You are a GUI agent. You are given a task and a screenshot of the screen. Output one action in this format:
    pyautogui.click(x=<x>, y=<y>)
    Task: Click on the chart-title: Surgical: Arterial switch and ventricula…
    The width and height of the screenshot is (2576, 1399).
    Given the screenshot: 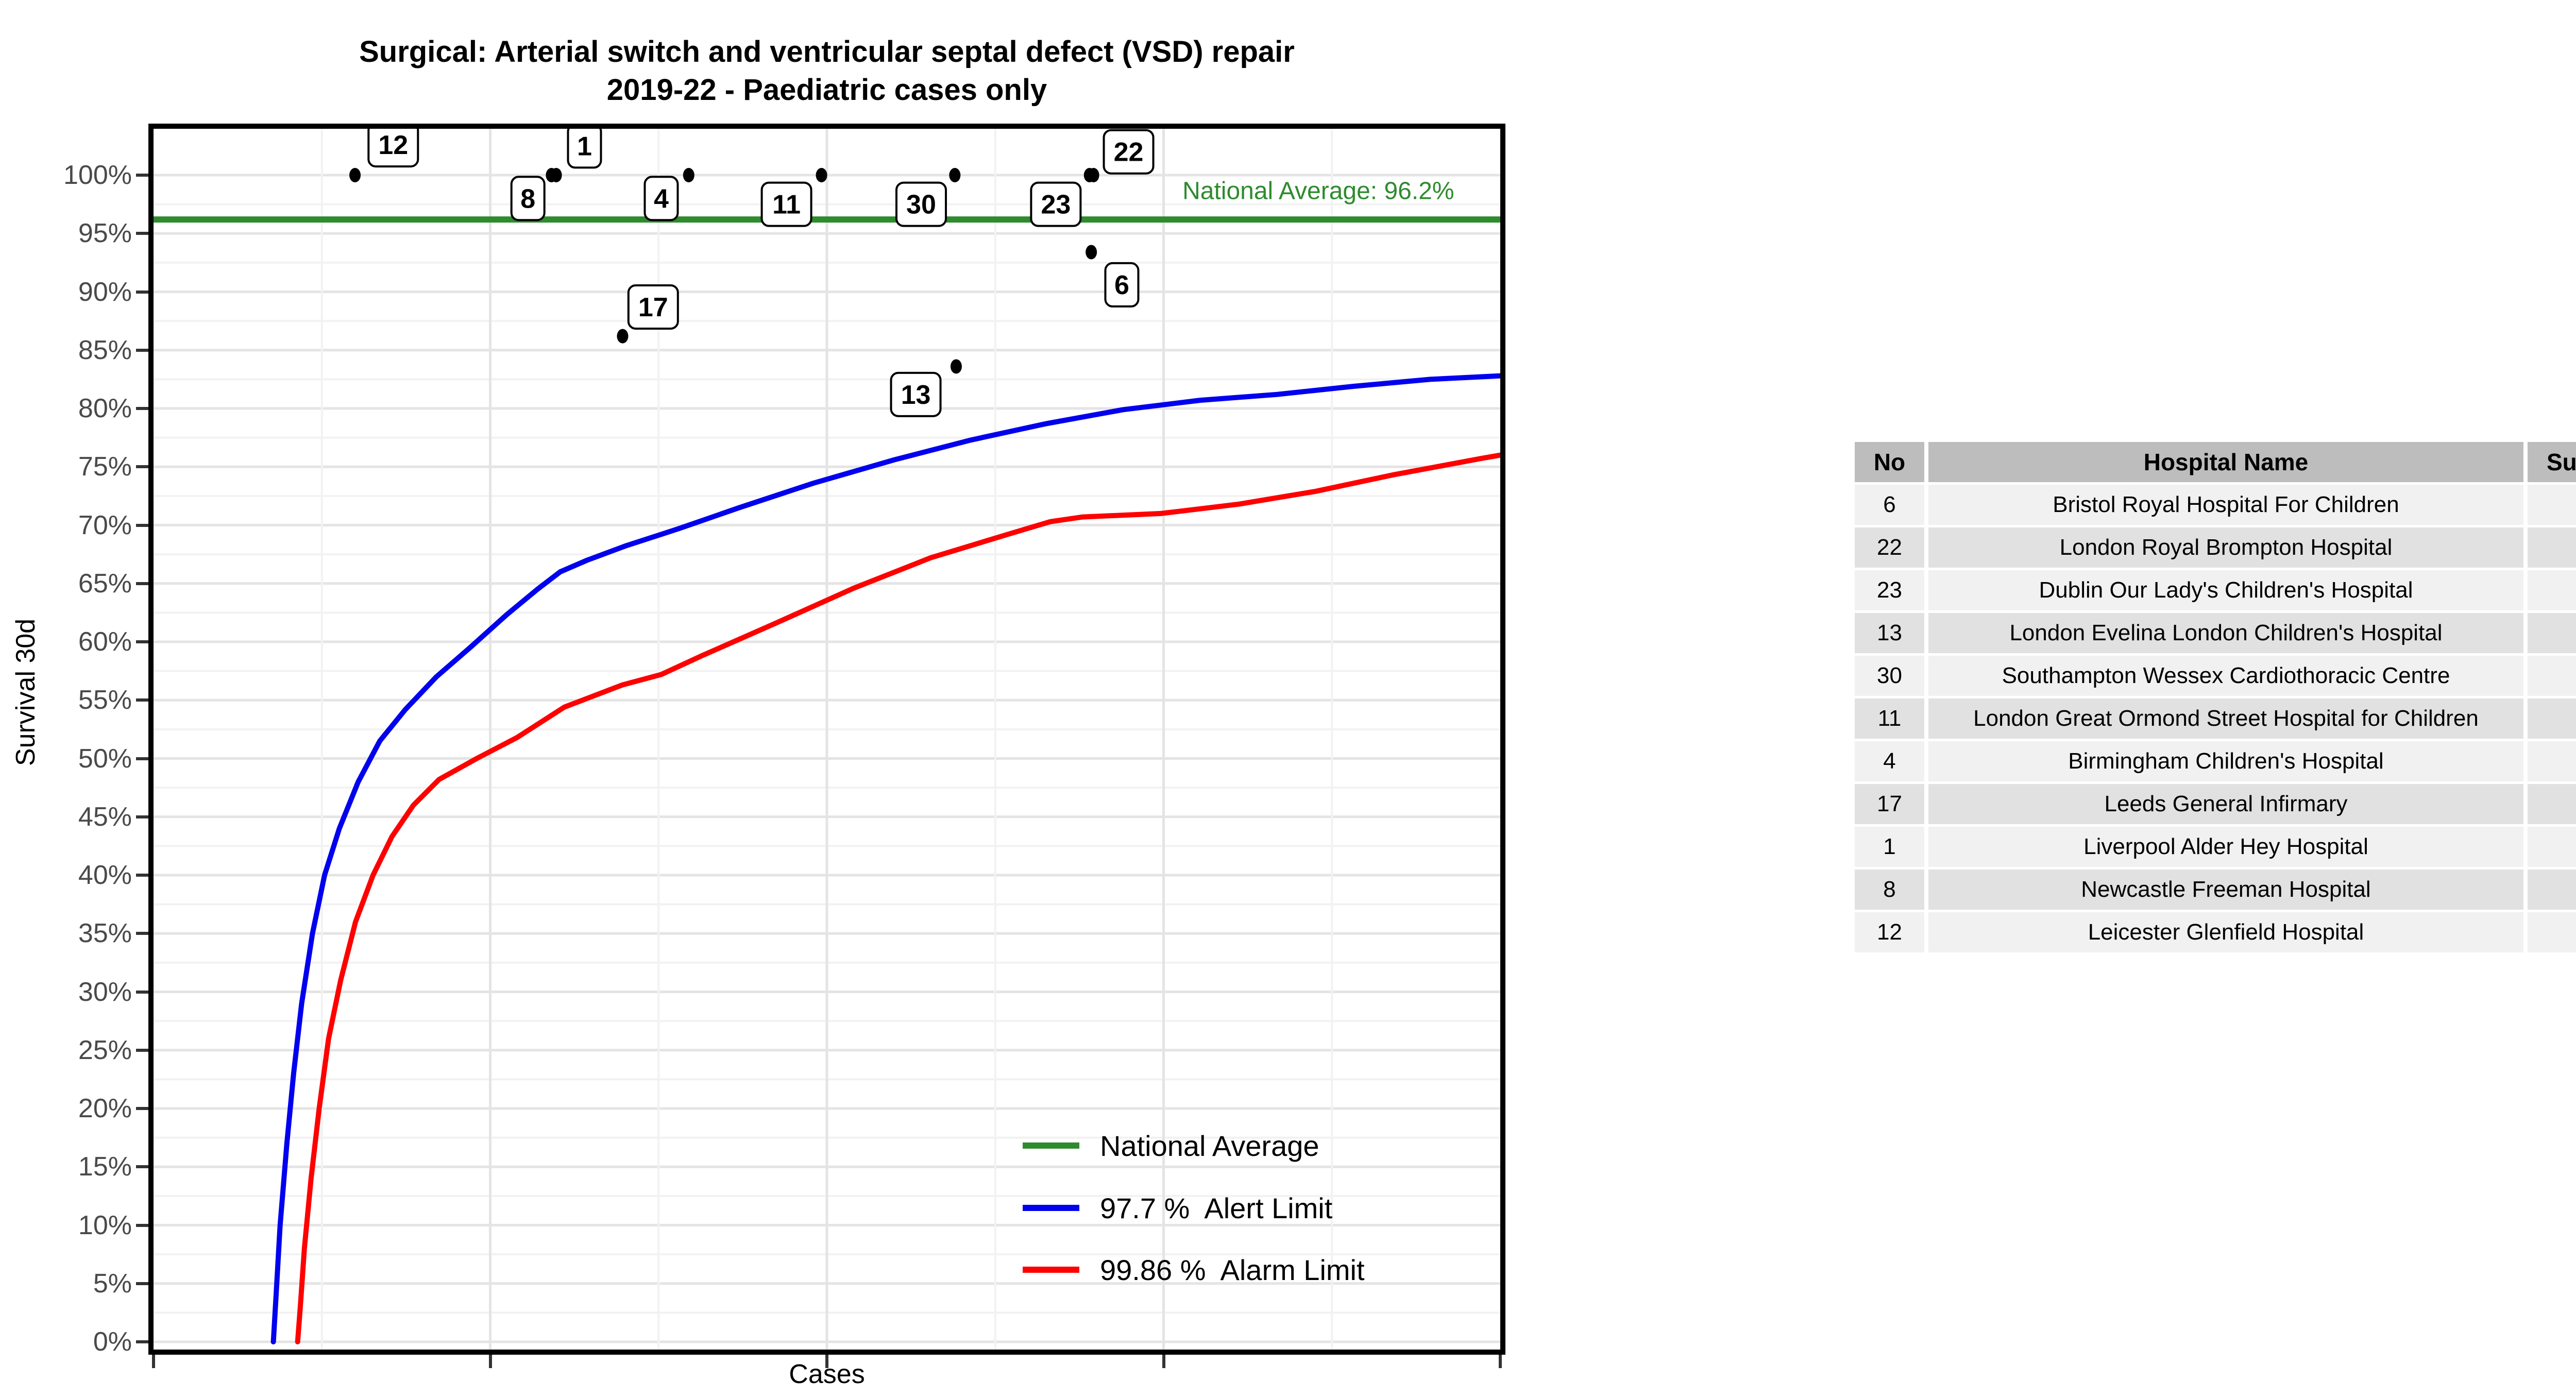 What is the action you would take?
    pyautogui.click(x=826, y=71)
    